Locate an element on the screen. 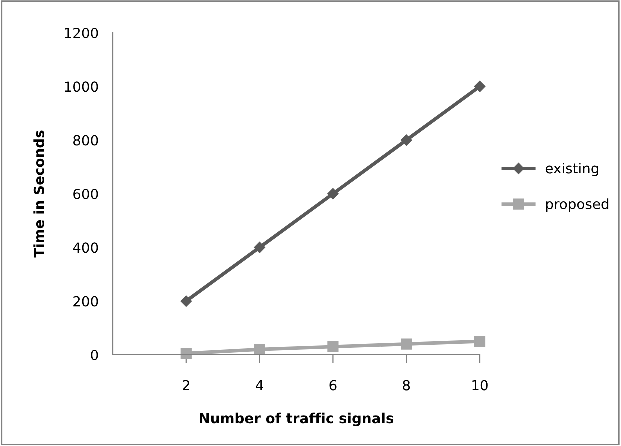 Image resolution: width=621 pixels, height=446 pixels. y-tick-label: 200 is located at coordinates (86, 301).